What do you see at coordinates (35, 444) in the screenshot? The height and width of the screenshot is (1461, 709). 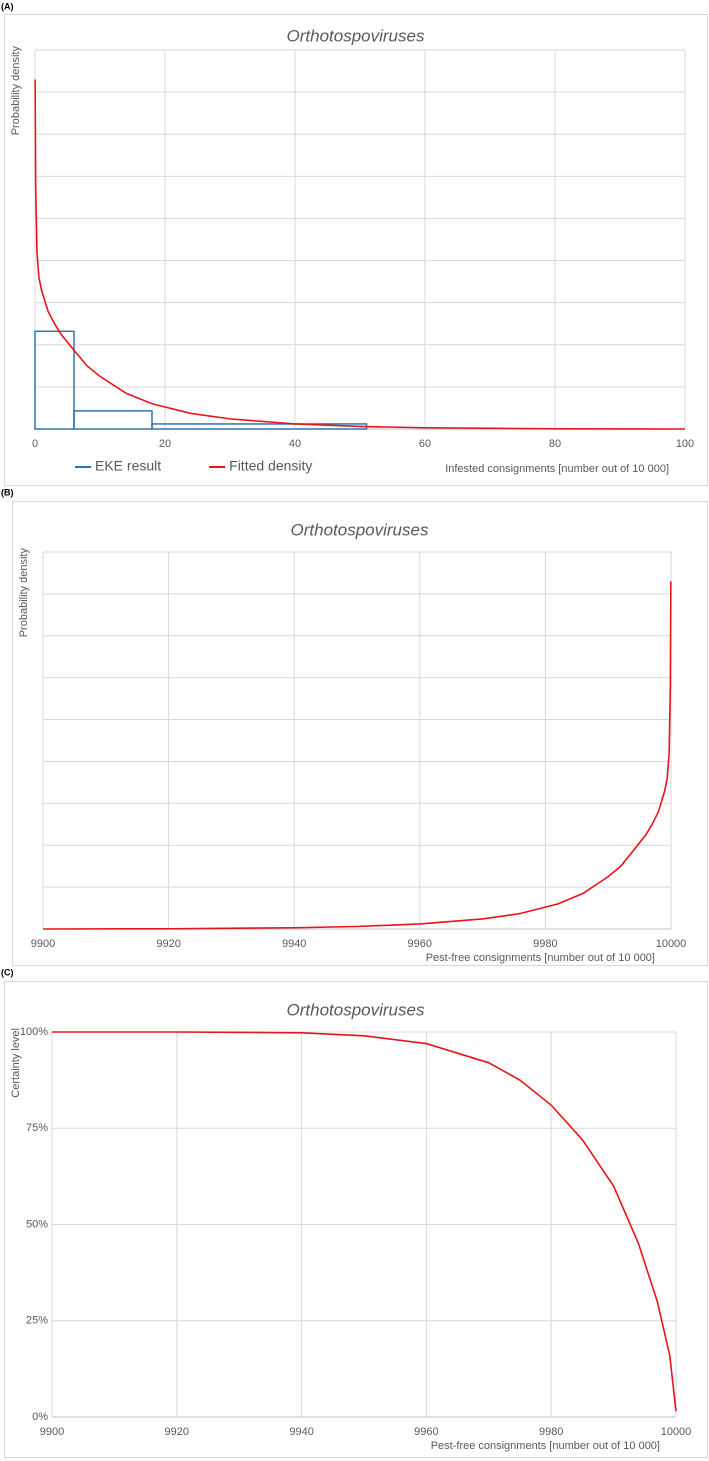 I see `x-tick-label: 0` at bounding box center [35, 444].